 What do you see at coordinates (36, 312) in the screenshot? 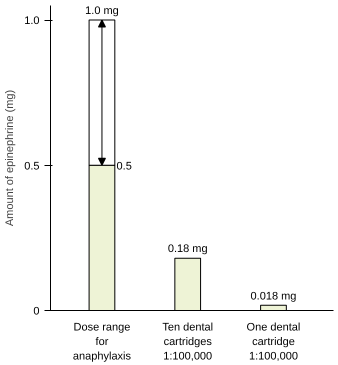
I see `y-tick-label: 0` at bounding box center [36, 312].